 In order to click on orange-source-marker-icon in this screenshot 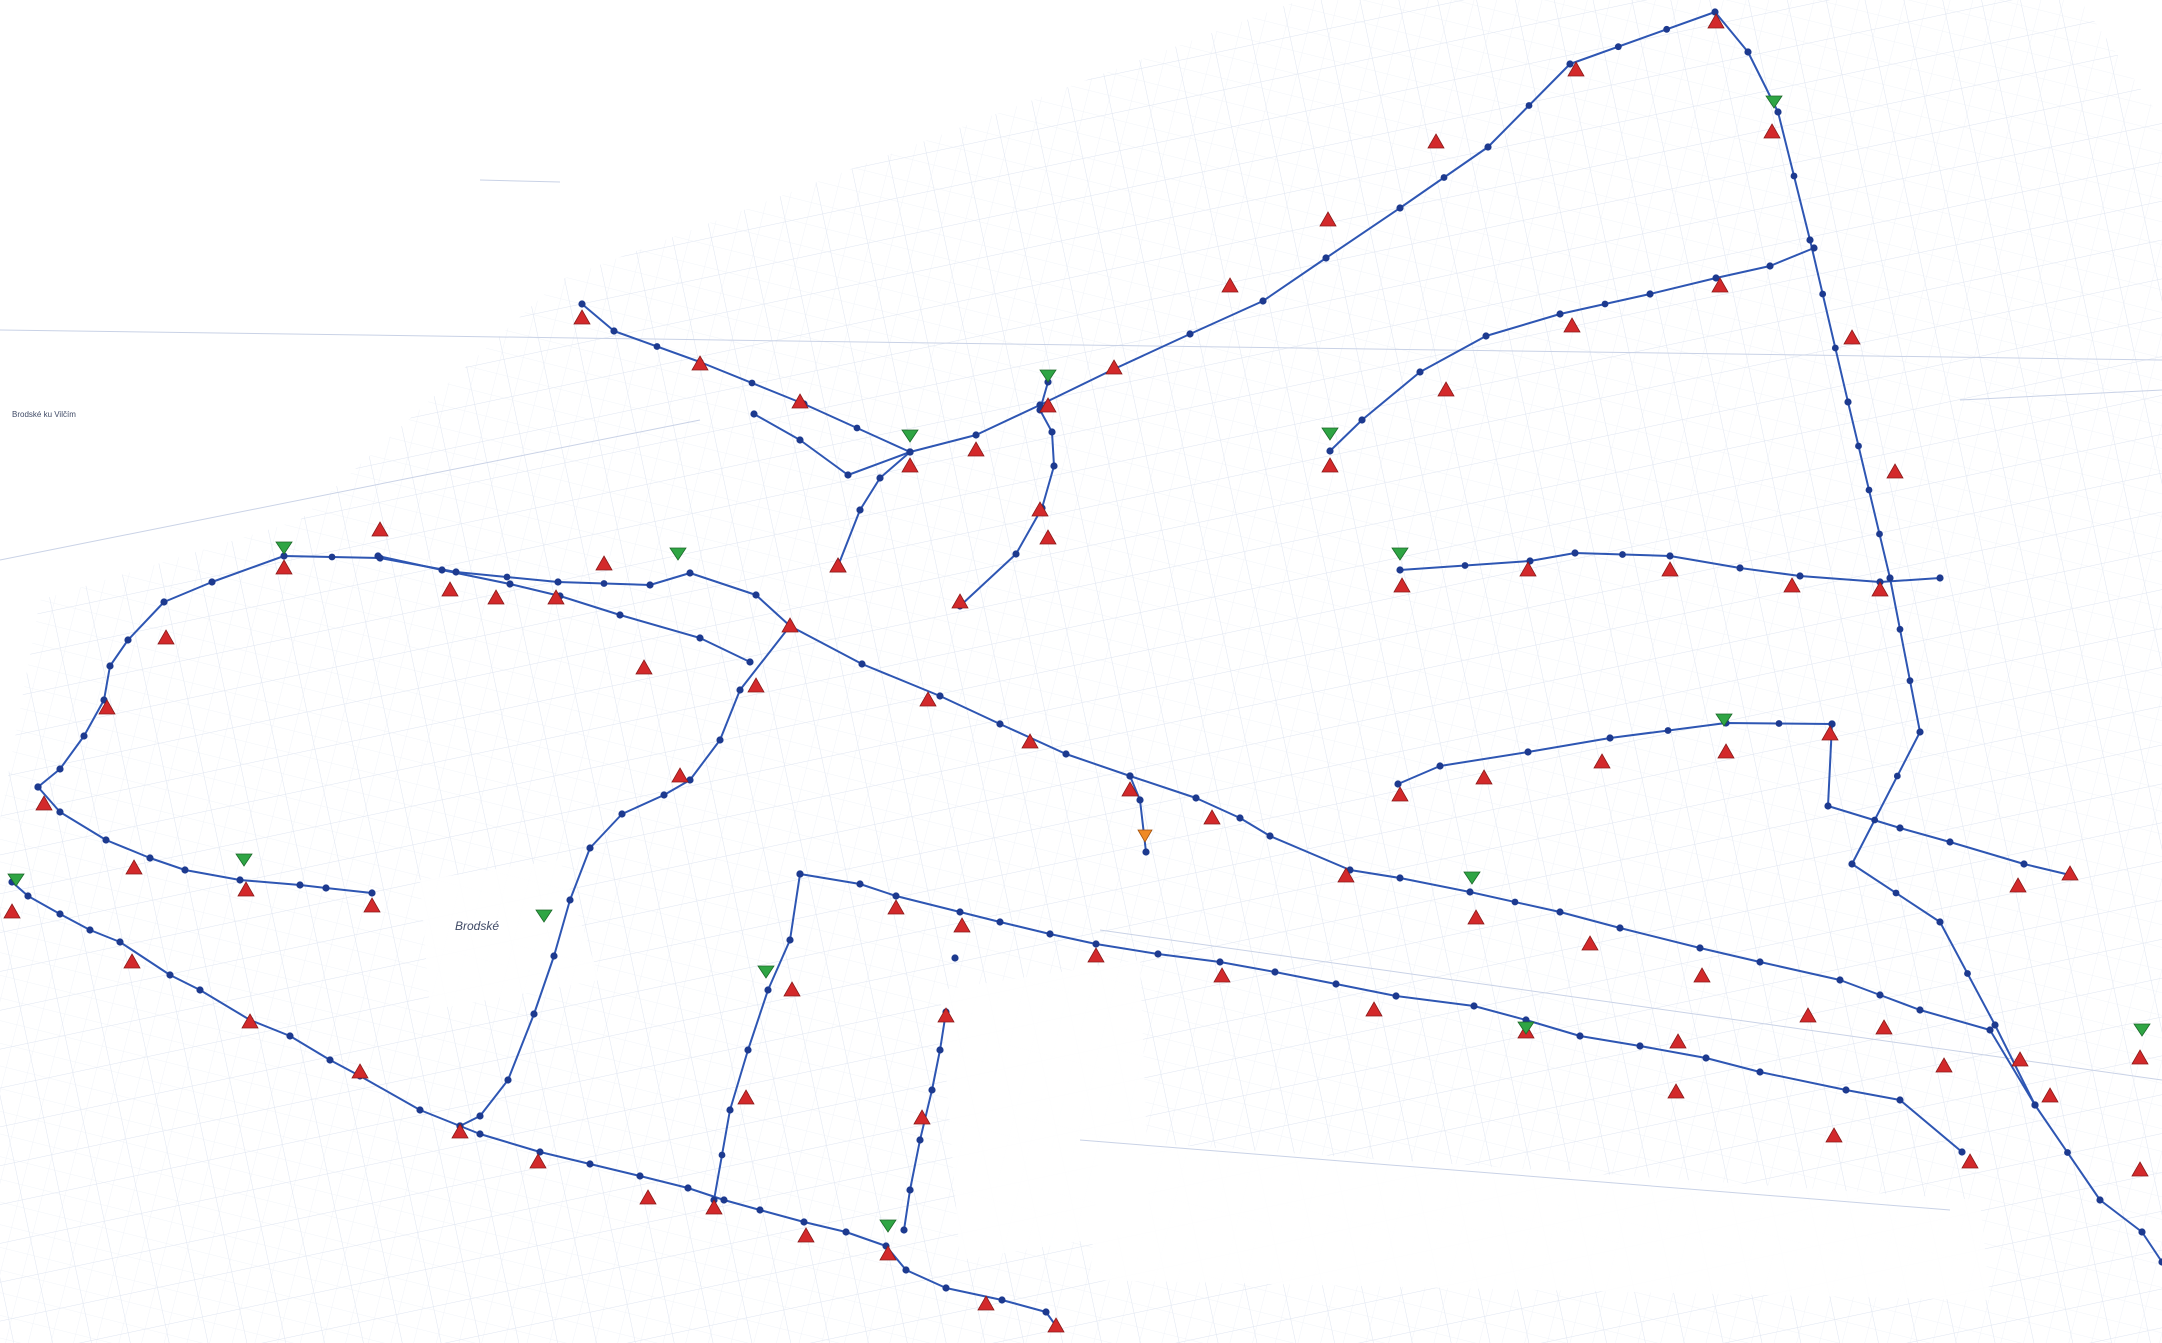, I will do `click(1145, 836)`.